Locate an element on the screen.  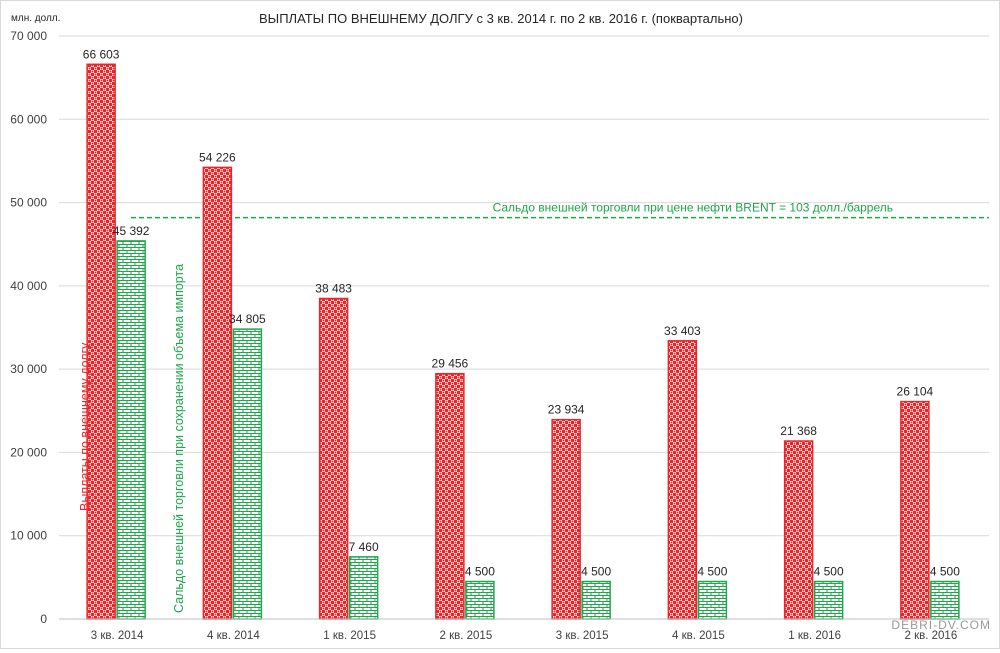
y-tick-label: 30 000 is located at coordinates (28, 369).